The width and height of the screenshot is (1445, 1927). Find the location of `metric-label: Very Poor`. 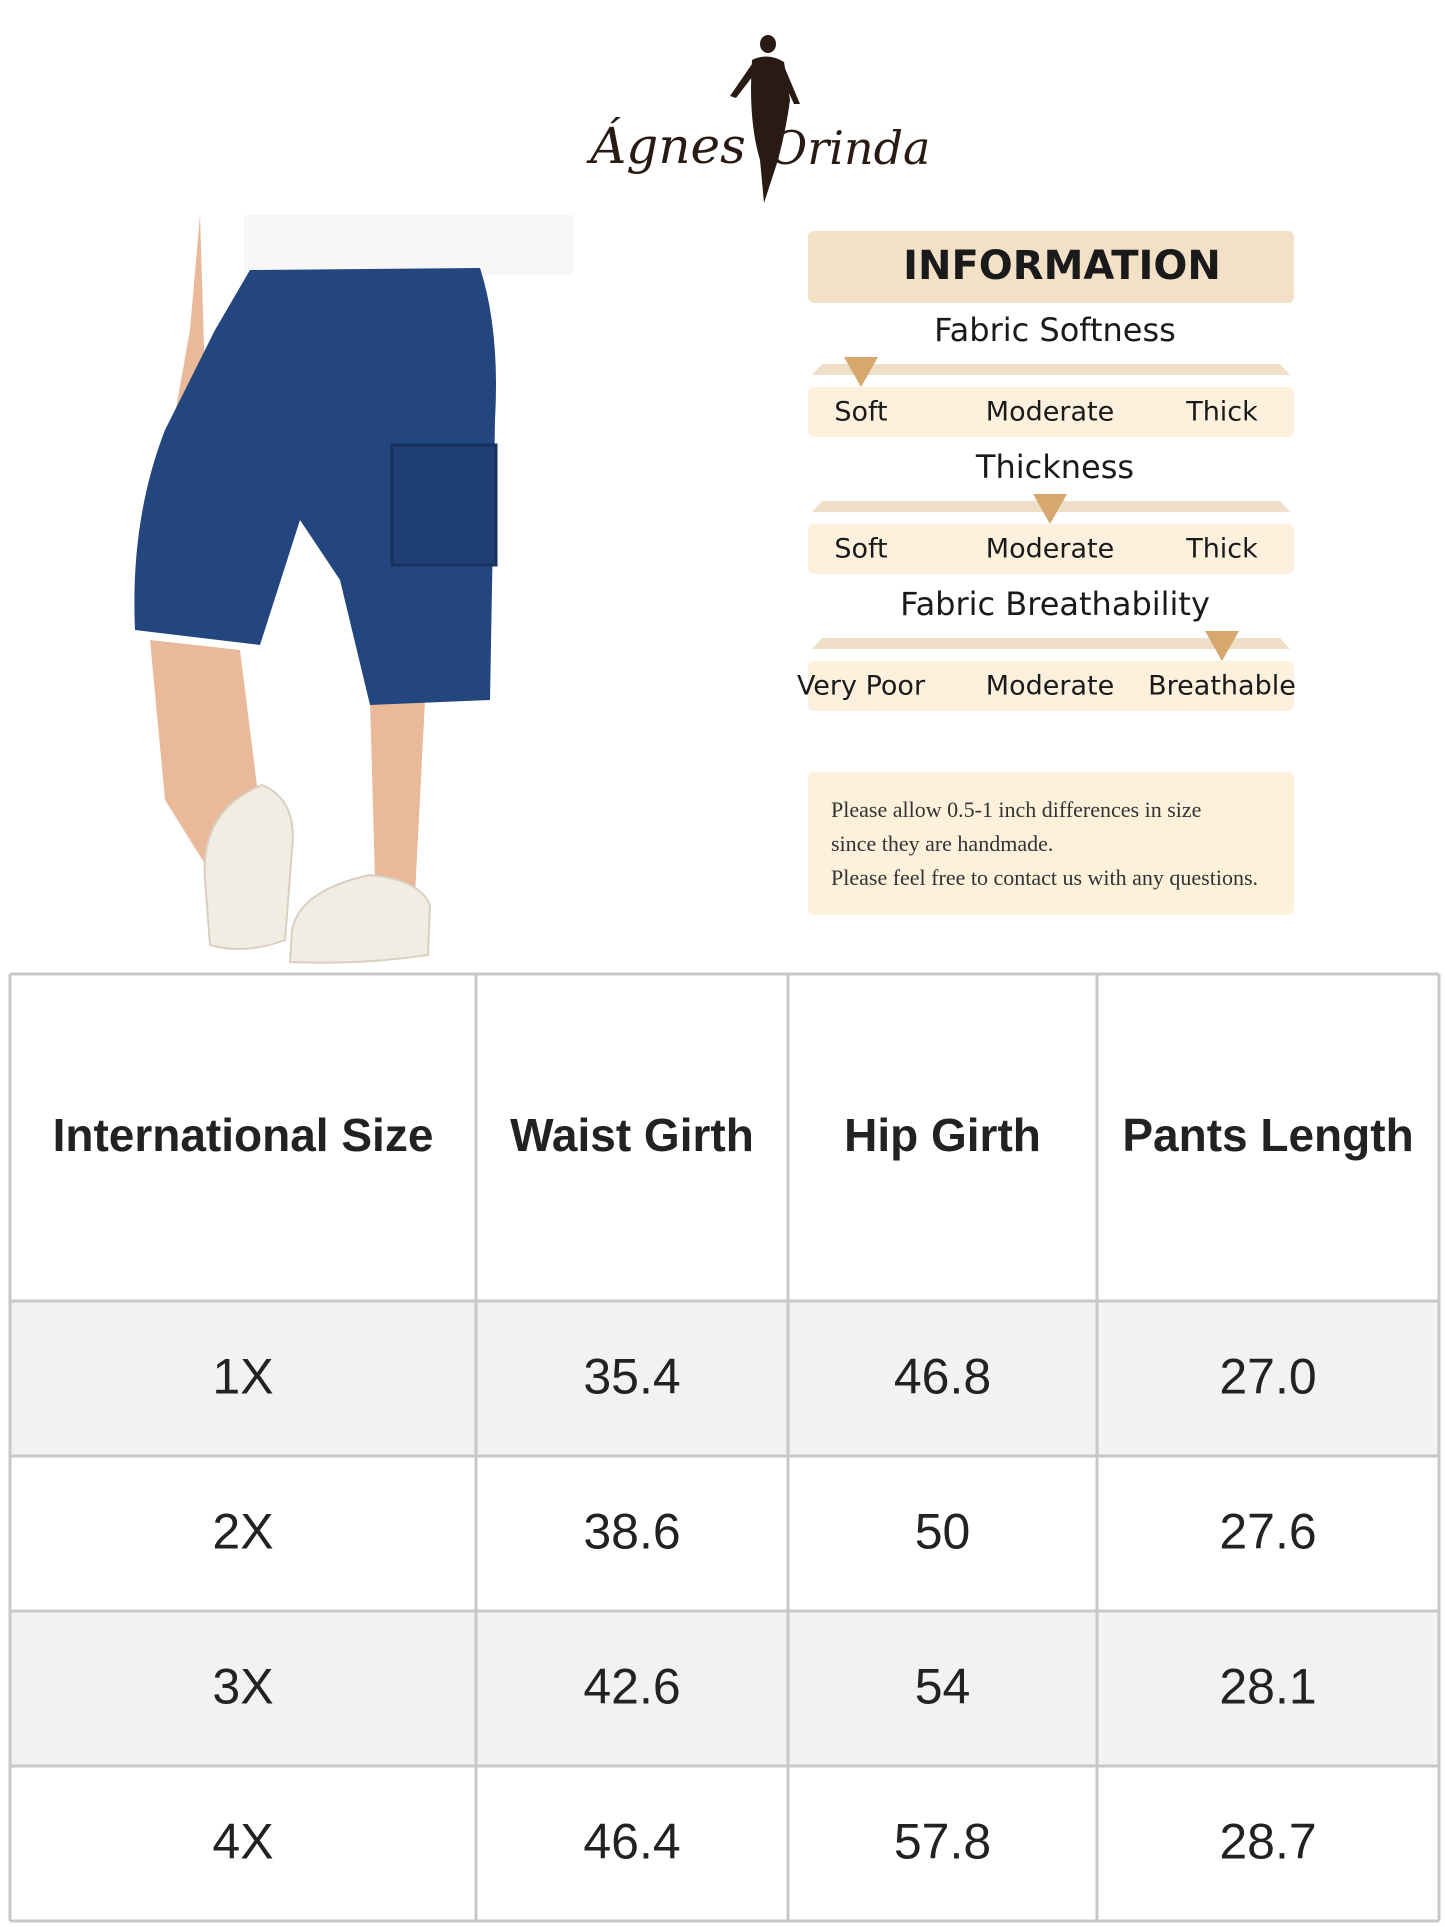

metric-label: Very Poor is located at coordinates (861, 686).